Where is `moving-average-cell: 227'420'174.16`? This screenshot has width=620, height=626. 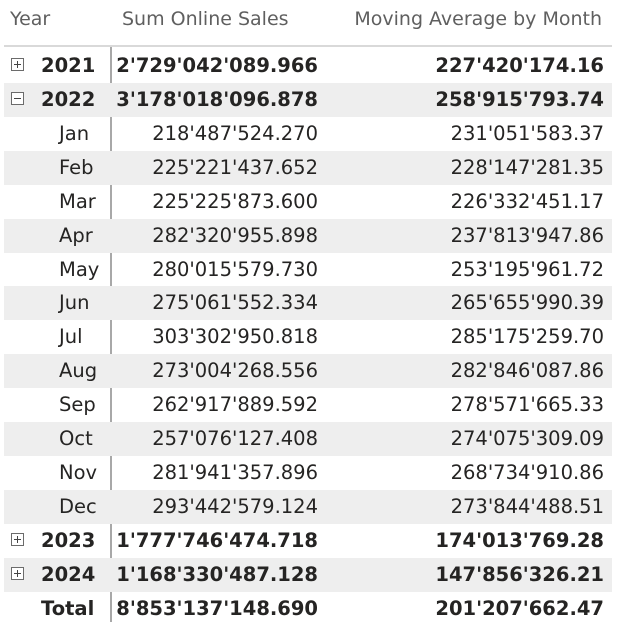 moving-average-cell: 227'420'174.16 is located at coordinates (519, 65).